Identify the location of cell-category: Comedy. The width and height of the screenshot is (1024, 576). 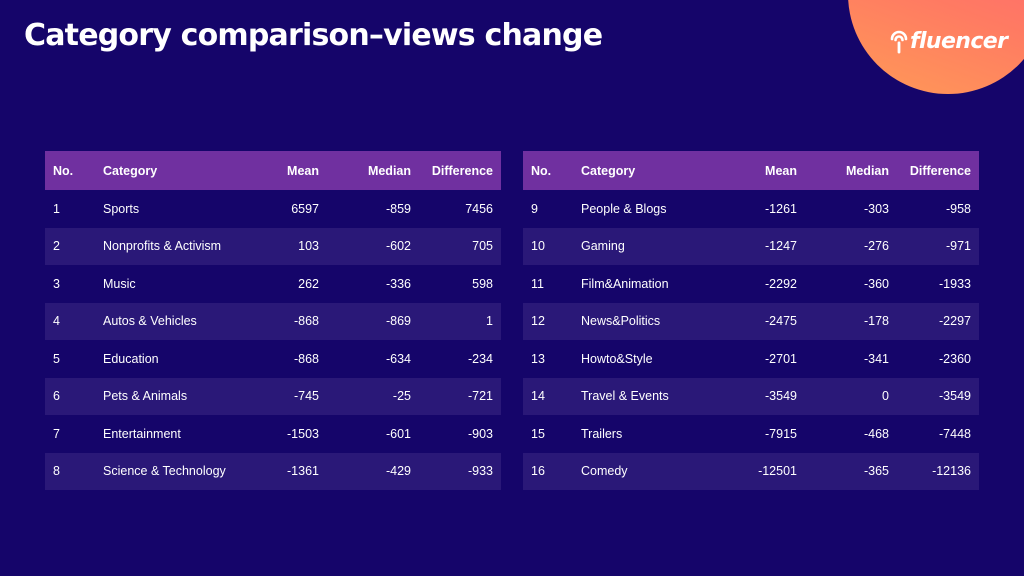
(656, 471).